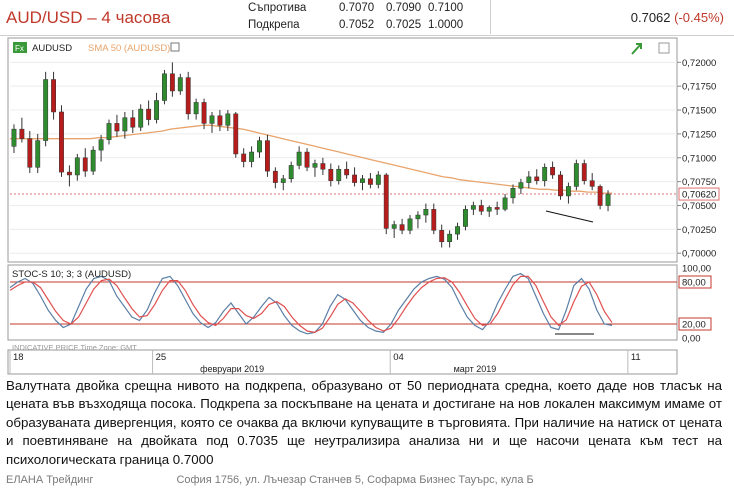 The width and height of the screenshot is (734, 493). I want to click on stochastic-panel-frame, so click(342, 302).